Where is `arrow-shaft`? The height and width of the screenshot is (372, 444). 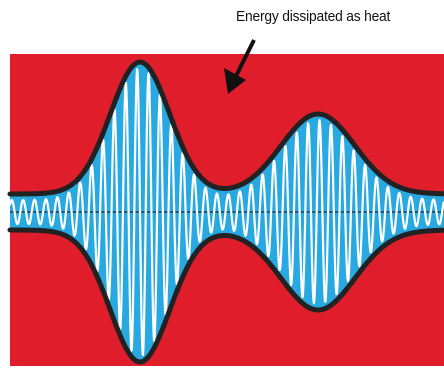
arrow-shaft is located at coordinates (245, 58).